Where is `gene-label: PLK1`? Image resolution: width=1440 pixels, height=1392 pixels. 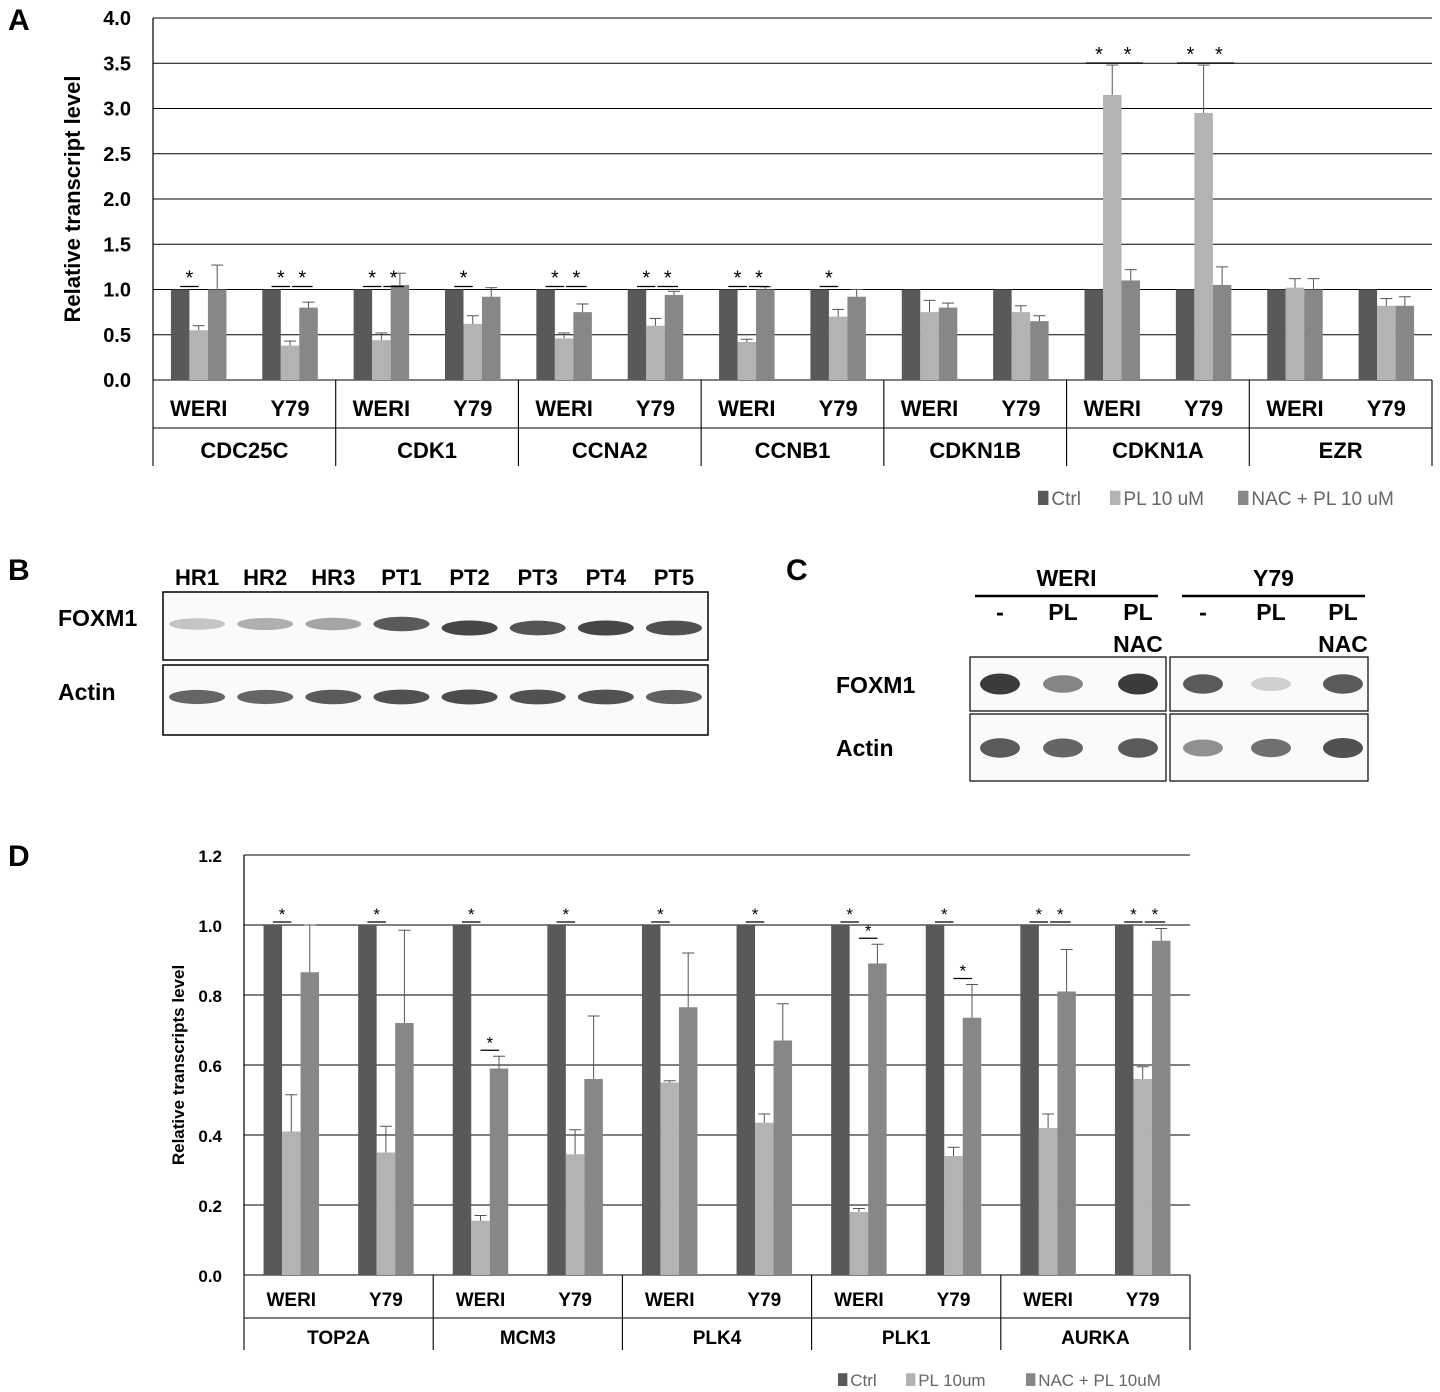 gene-label: PLK1 is located at coordinates (906, 1338).